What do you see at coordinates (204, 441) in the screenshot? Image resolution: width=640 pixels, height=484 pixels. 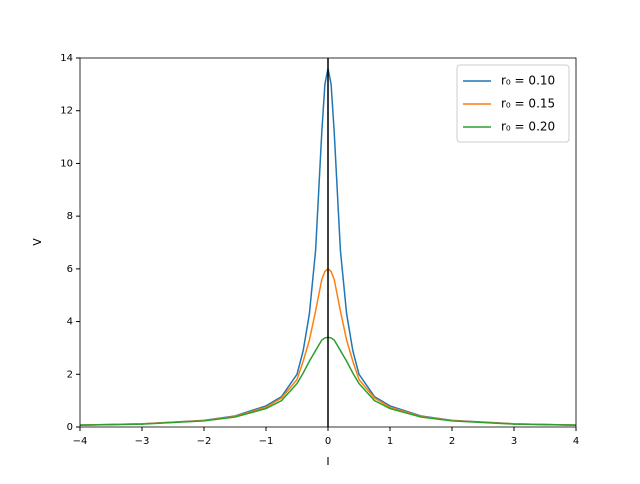 I see `x-tick-label: −2` at bounding box center [204, 441].